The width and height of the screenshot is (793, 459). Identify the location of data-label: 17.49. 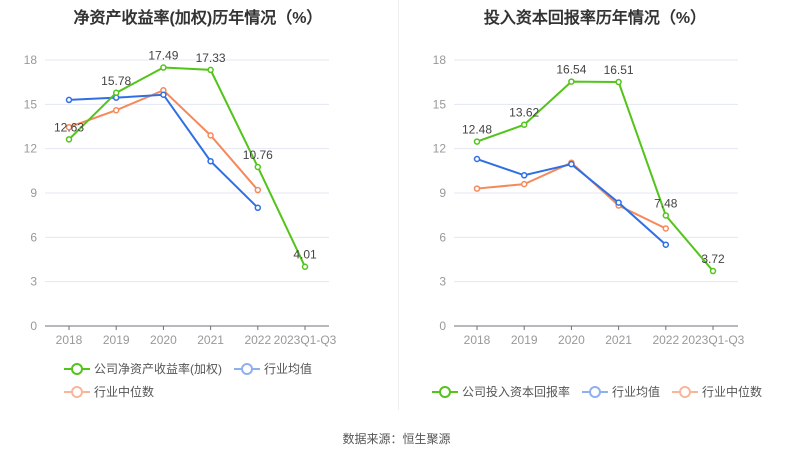
(163, 56).